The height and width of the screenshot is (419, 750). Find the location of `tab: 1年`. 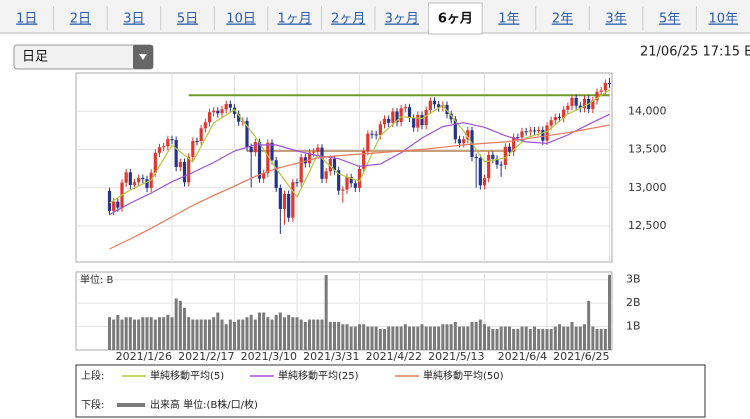

tab: 1年 is located at coordinates (508, 19).